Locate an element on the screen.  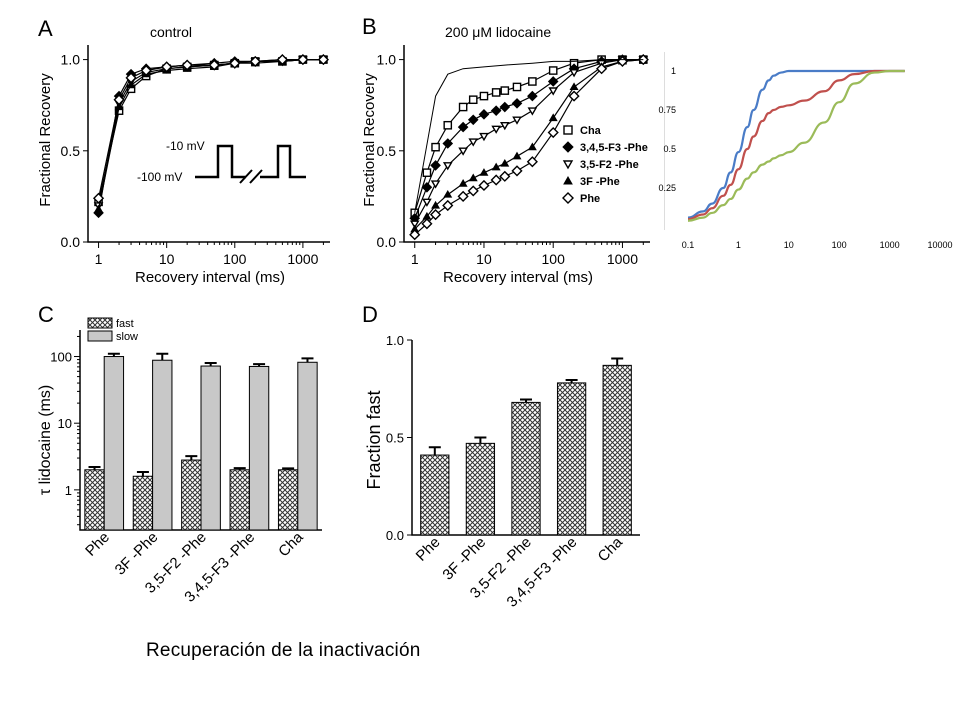
panel-b-legend-label: 3F -Phe is located at coordinates (600, 182).